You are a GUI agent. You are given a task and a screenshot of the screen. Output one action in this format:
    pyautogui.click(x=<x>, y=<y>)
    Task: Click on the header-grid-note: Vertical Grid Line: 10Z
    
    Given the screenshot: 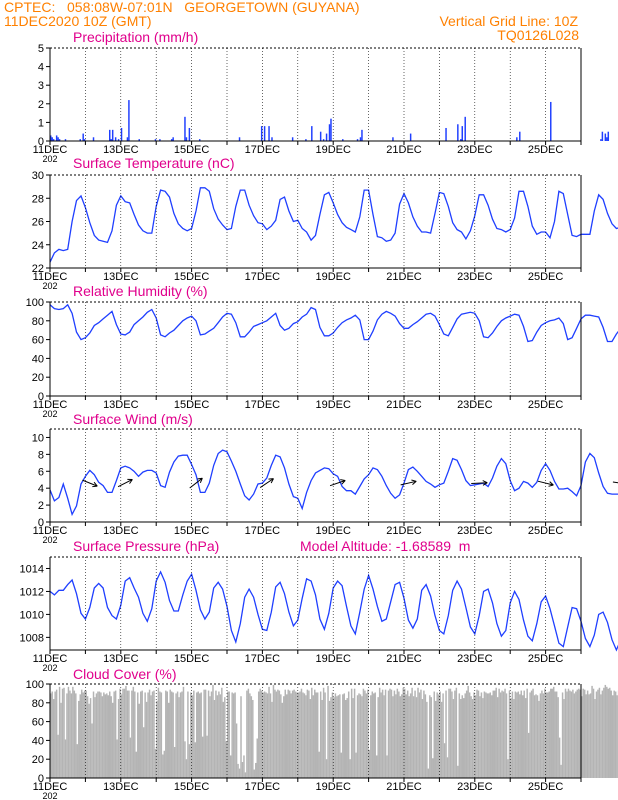 What is the action you would take?
    pyautogui.click(x=508, y=21)
    